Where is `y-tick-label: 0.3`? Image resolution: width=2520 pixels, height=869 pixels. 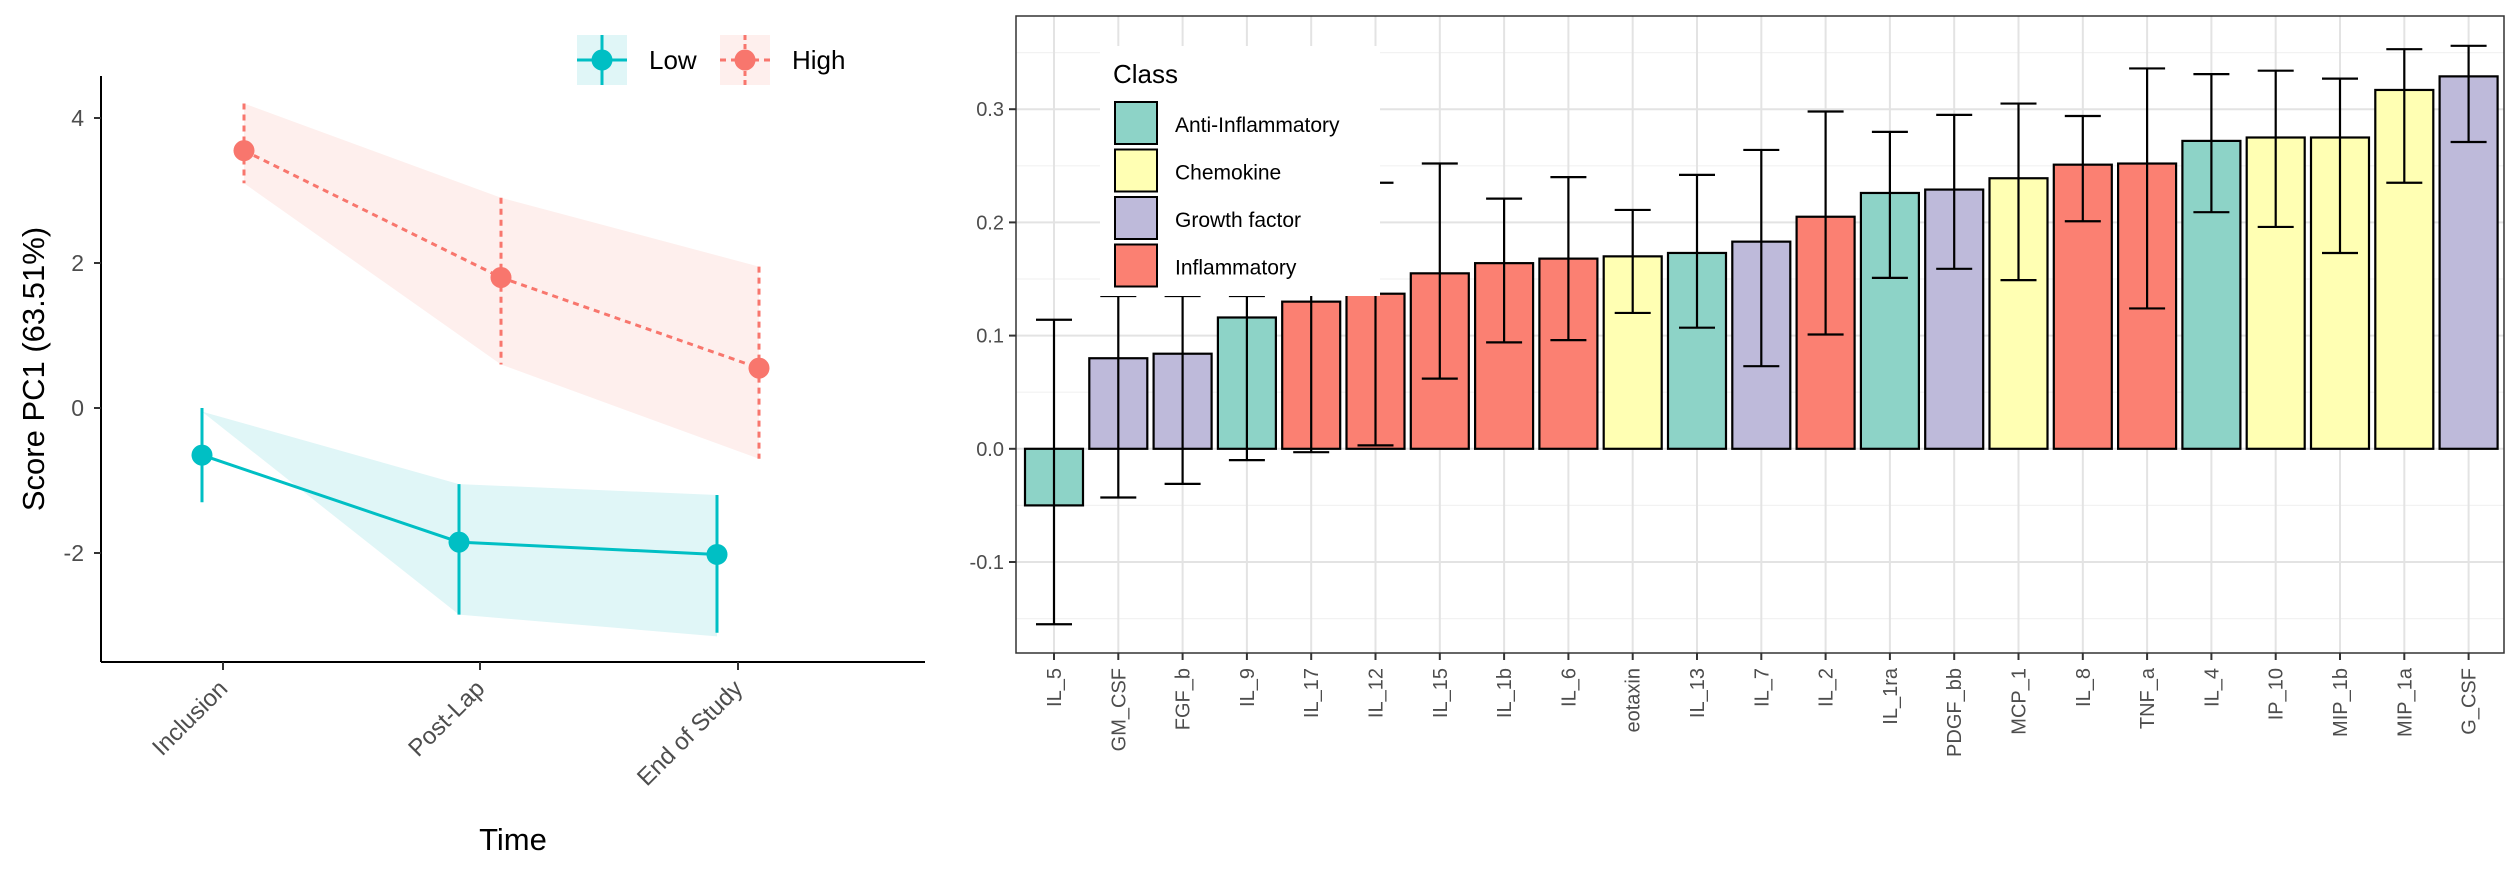
y-tick-label: 0.3 is located at coordinates (990, 110).